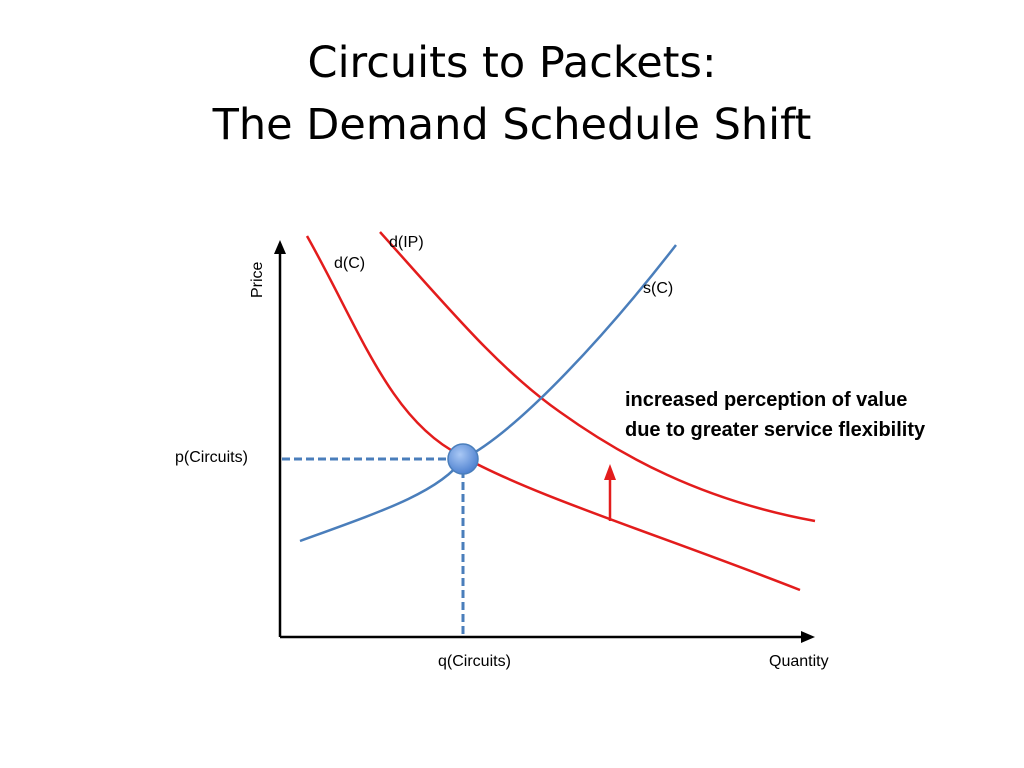  Describe the element at coordinates (463, 459) in the screenshot. I see `equilibrium-point` at that location.